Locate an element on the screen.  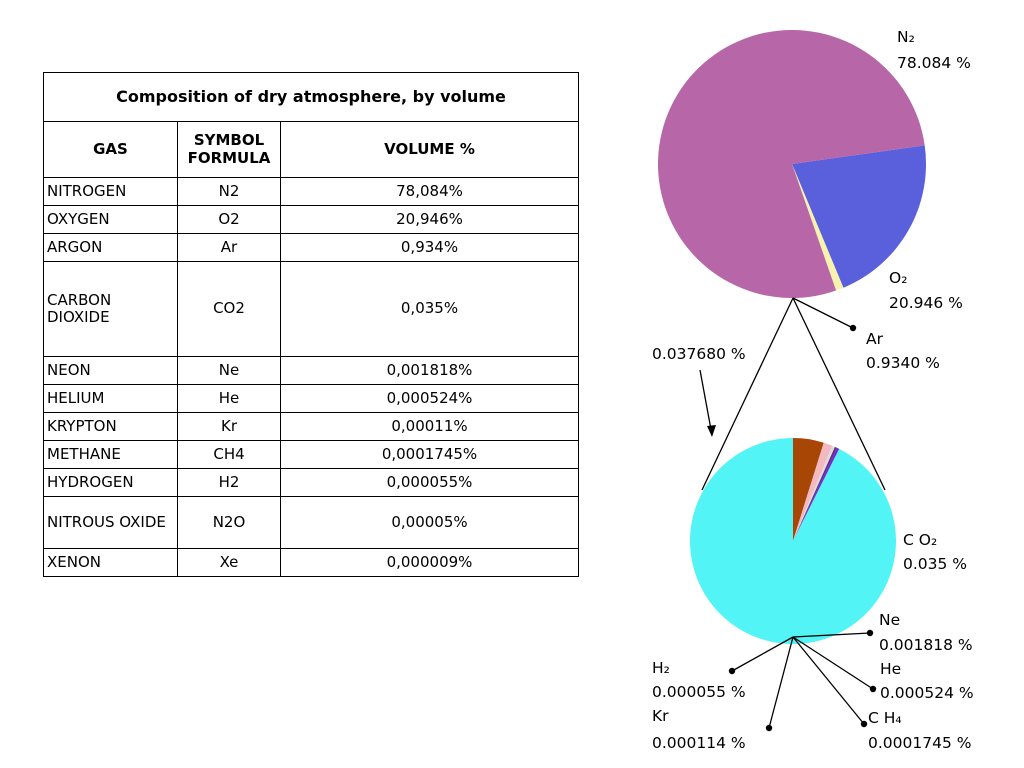
zoom-connector-lines is located at coordinates (792, 514).